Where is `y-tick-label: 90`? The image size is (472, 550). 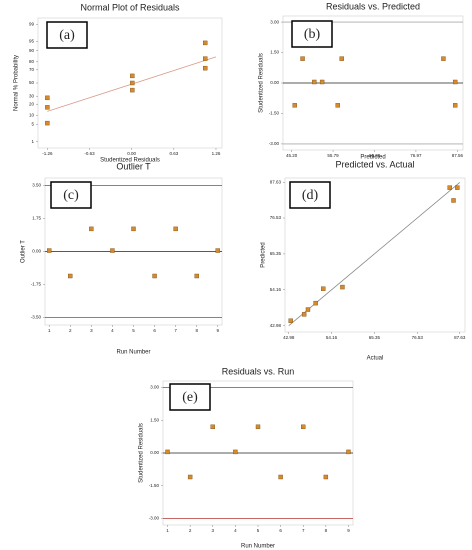 y-tick-label: 90 is located at coordinates (32, 50).